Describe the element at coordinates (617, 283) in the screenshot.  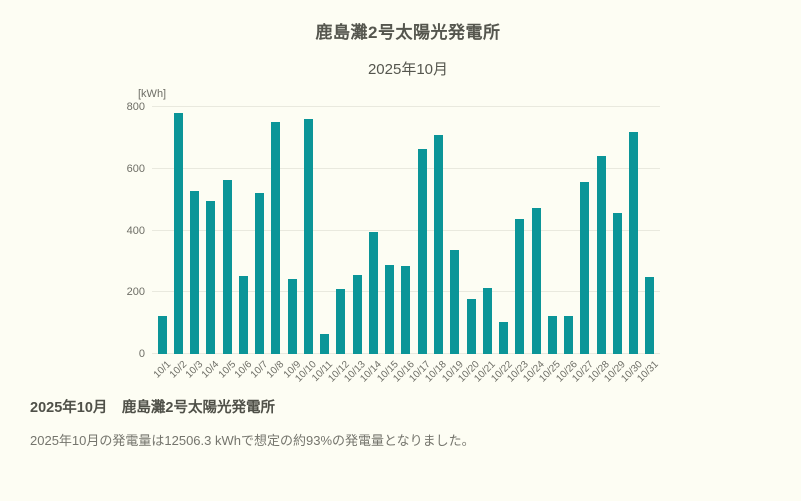
I see `bar-10/29` at that location.